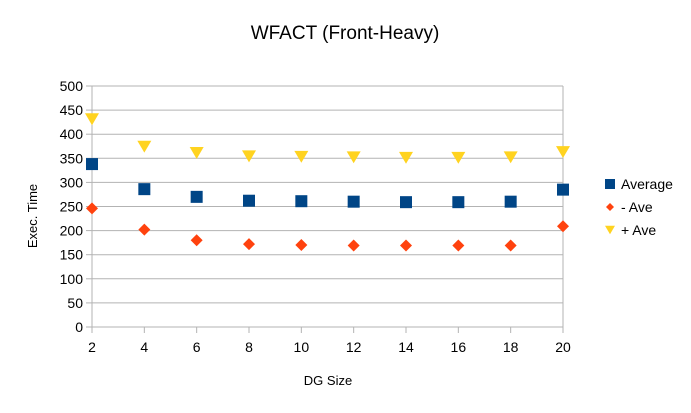  Describe the element at coordinates (72, 279) in the screenshot. I see `y-tick-label: 100` at that location.